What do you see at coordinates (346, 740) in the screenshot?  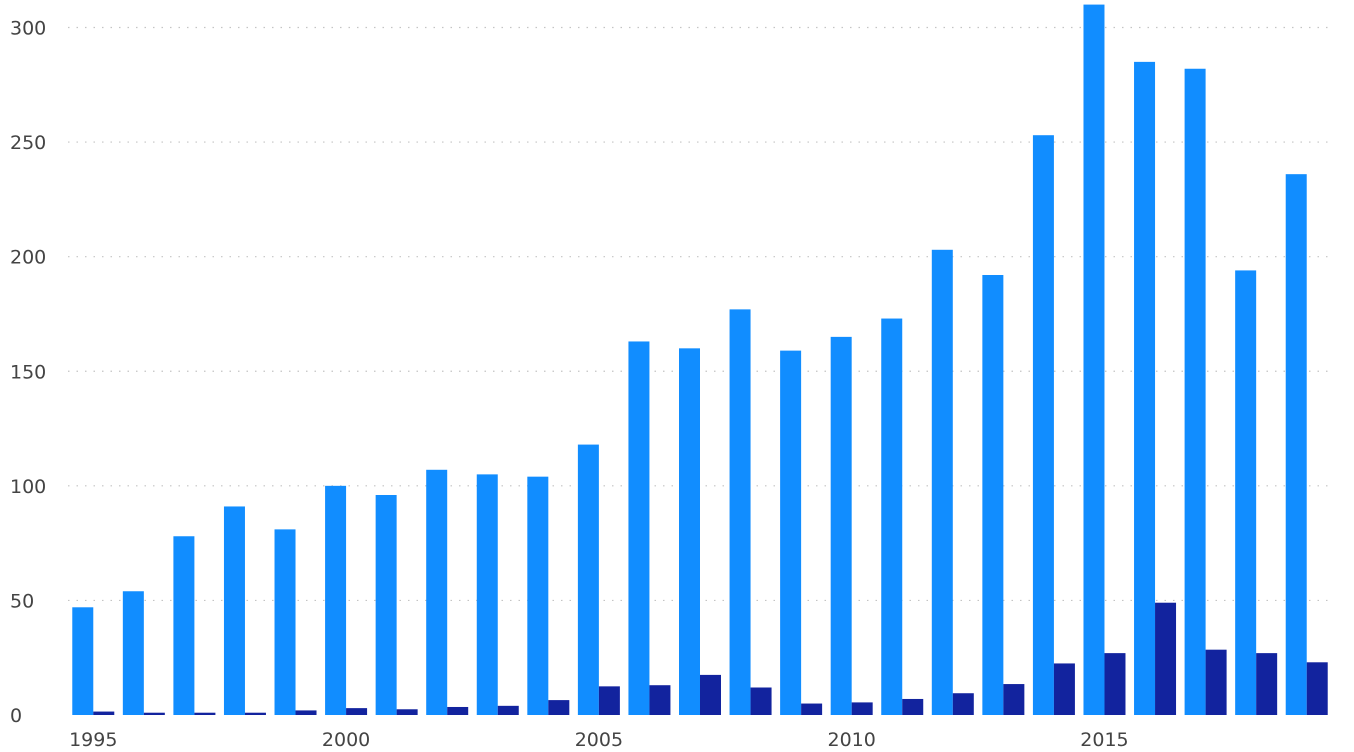 I see `x-tick-label: 2000` at bounding box center [346, 740].